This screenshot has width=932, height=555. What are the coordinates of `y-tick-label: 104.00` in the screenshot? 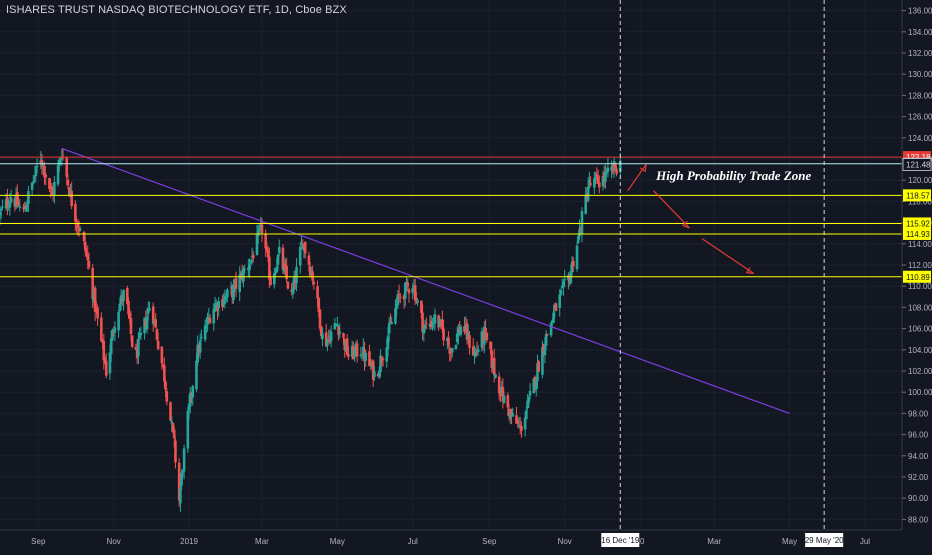 It's located at (920, 350).